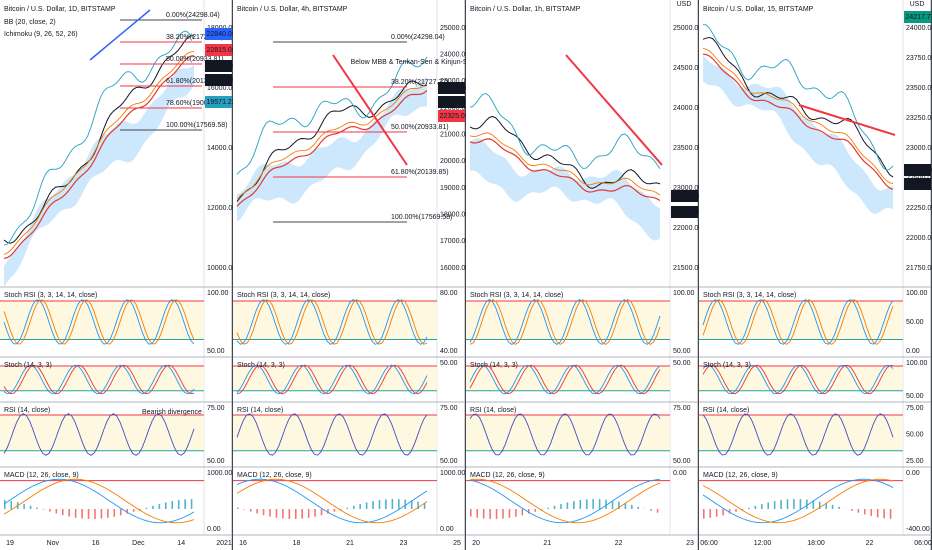 This screenshot has width=932, height=550. What do you see at coordinates (172, 412) in the screenshot?
I see `indicator-annotation: Bearish divergence` at bounding box center [172, 412].